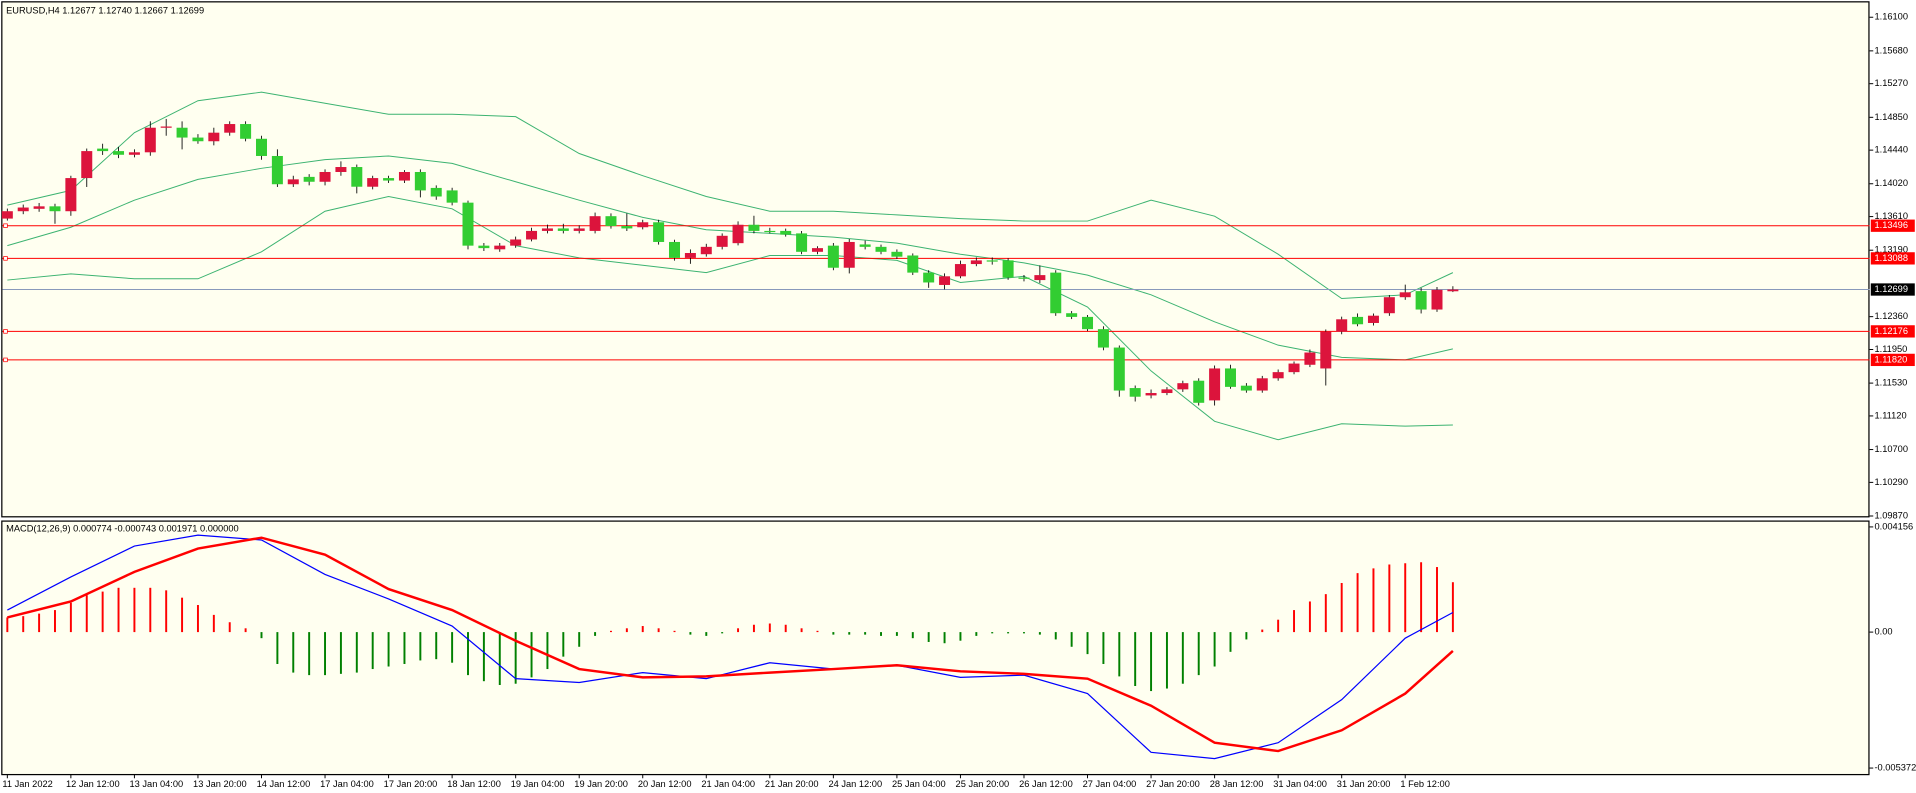  What do you see at coordinates (1891, 150) in the screenshot?
I see `y-tick-label: 1.14440` at bounding box center [1891, 150].